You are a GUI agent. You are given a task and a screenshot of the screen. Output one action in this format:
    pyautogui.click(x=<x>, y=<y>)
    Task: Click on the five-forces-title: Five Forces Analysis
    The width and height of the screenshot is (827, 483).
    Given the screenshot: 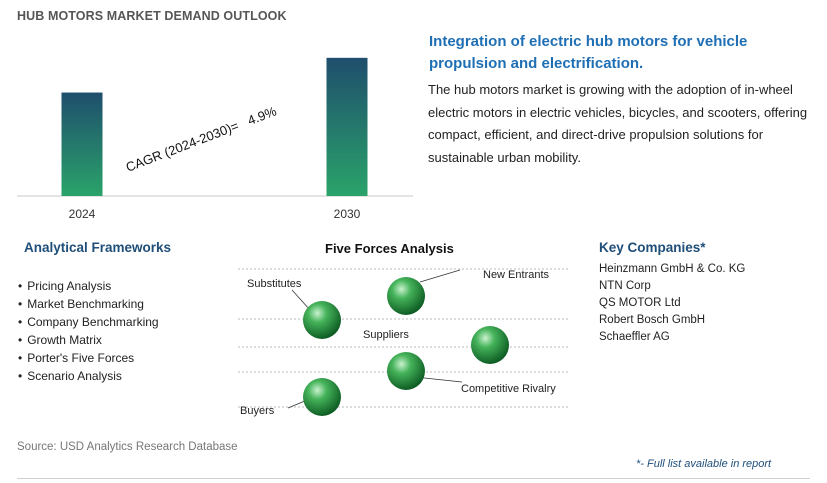 What is the action you would take?
    pyautogui.click(x=389, y=248)
    